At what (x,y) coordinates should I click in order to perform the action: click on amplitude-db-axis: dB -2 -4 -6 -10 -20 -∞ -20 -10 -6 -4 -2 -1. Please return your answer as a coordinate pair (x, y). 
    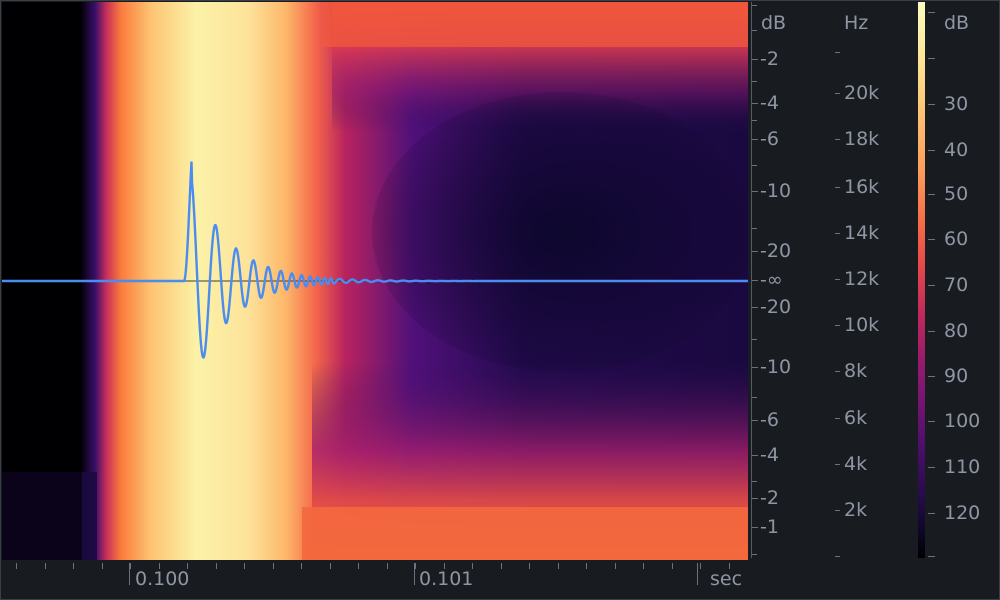
    Looking at the image, I should click on (789, 280).